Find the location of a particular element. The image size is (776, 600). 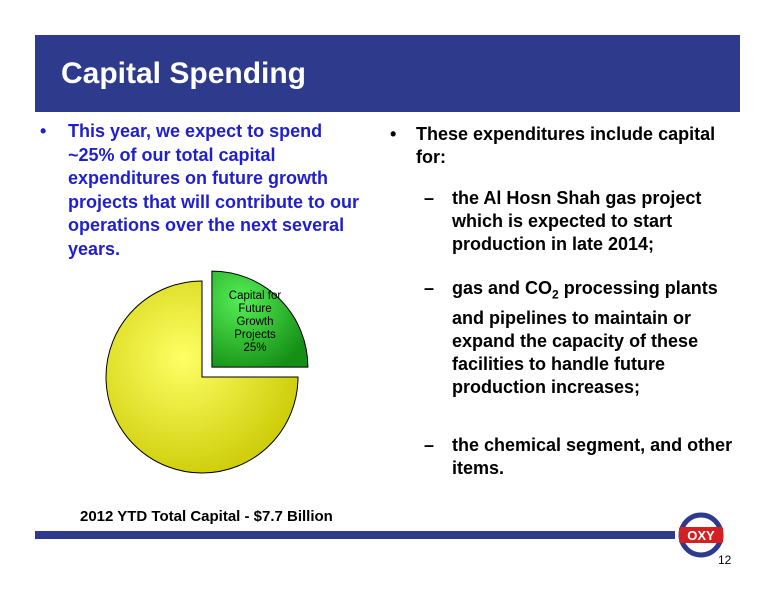

slide-title: Capital Spending is located at coordinates (184, 73).